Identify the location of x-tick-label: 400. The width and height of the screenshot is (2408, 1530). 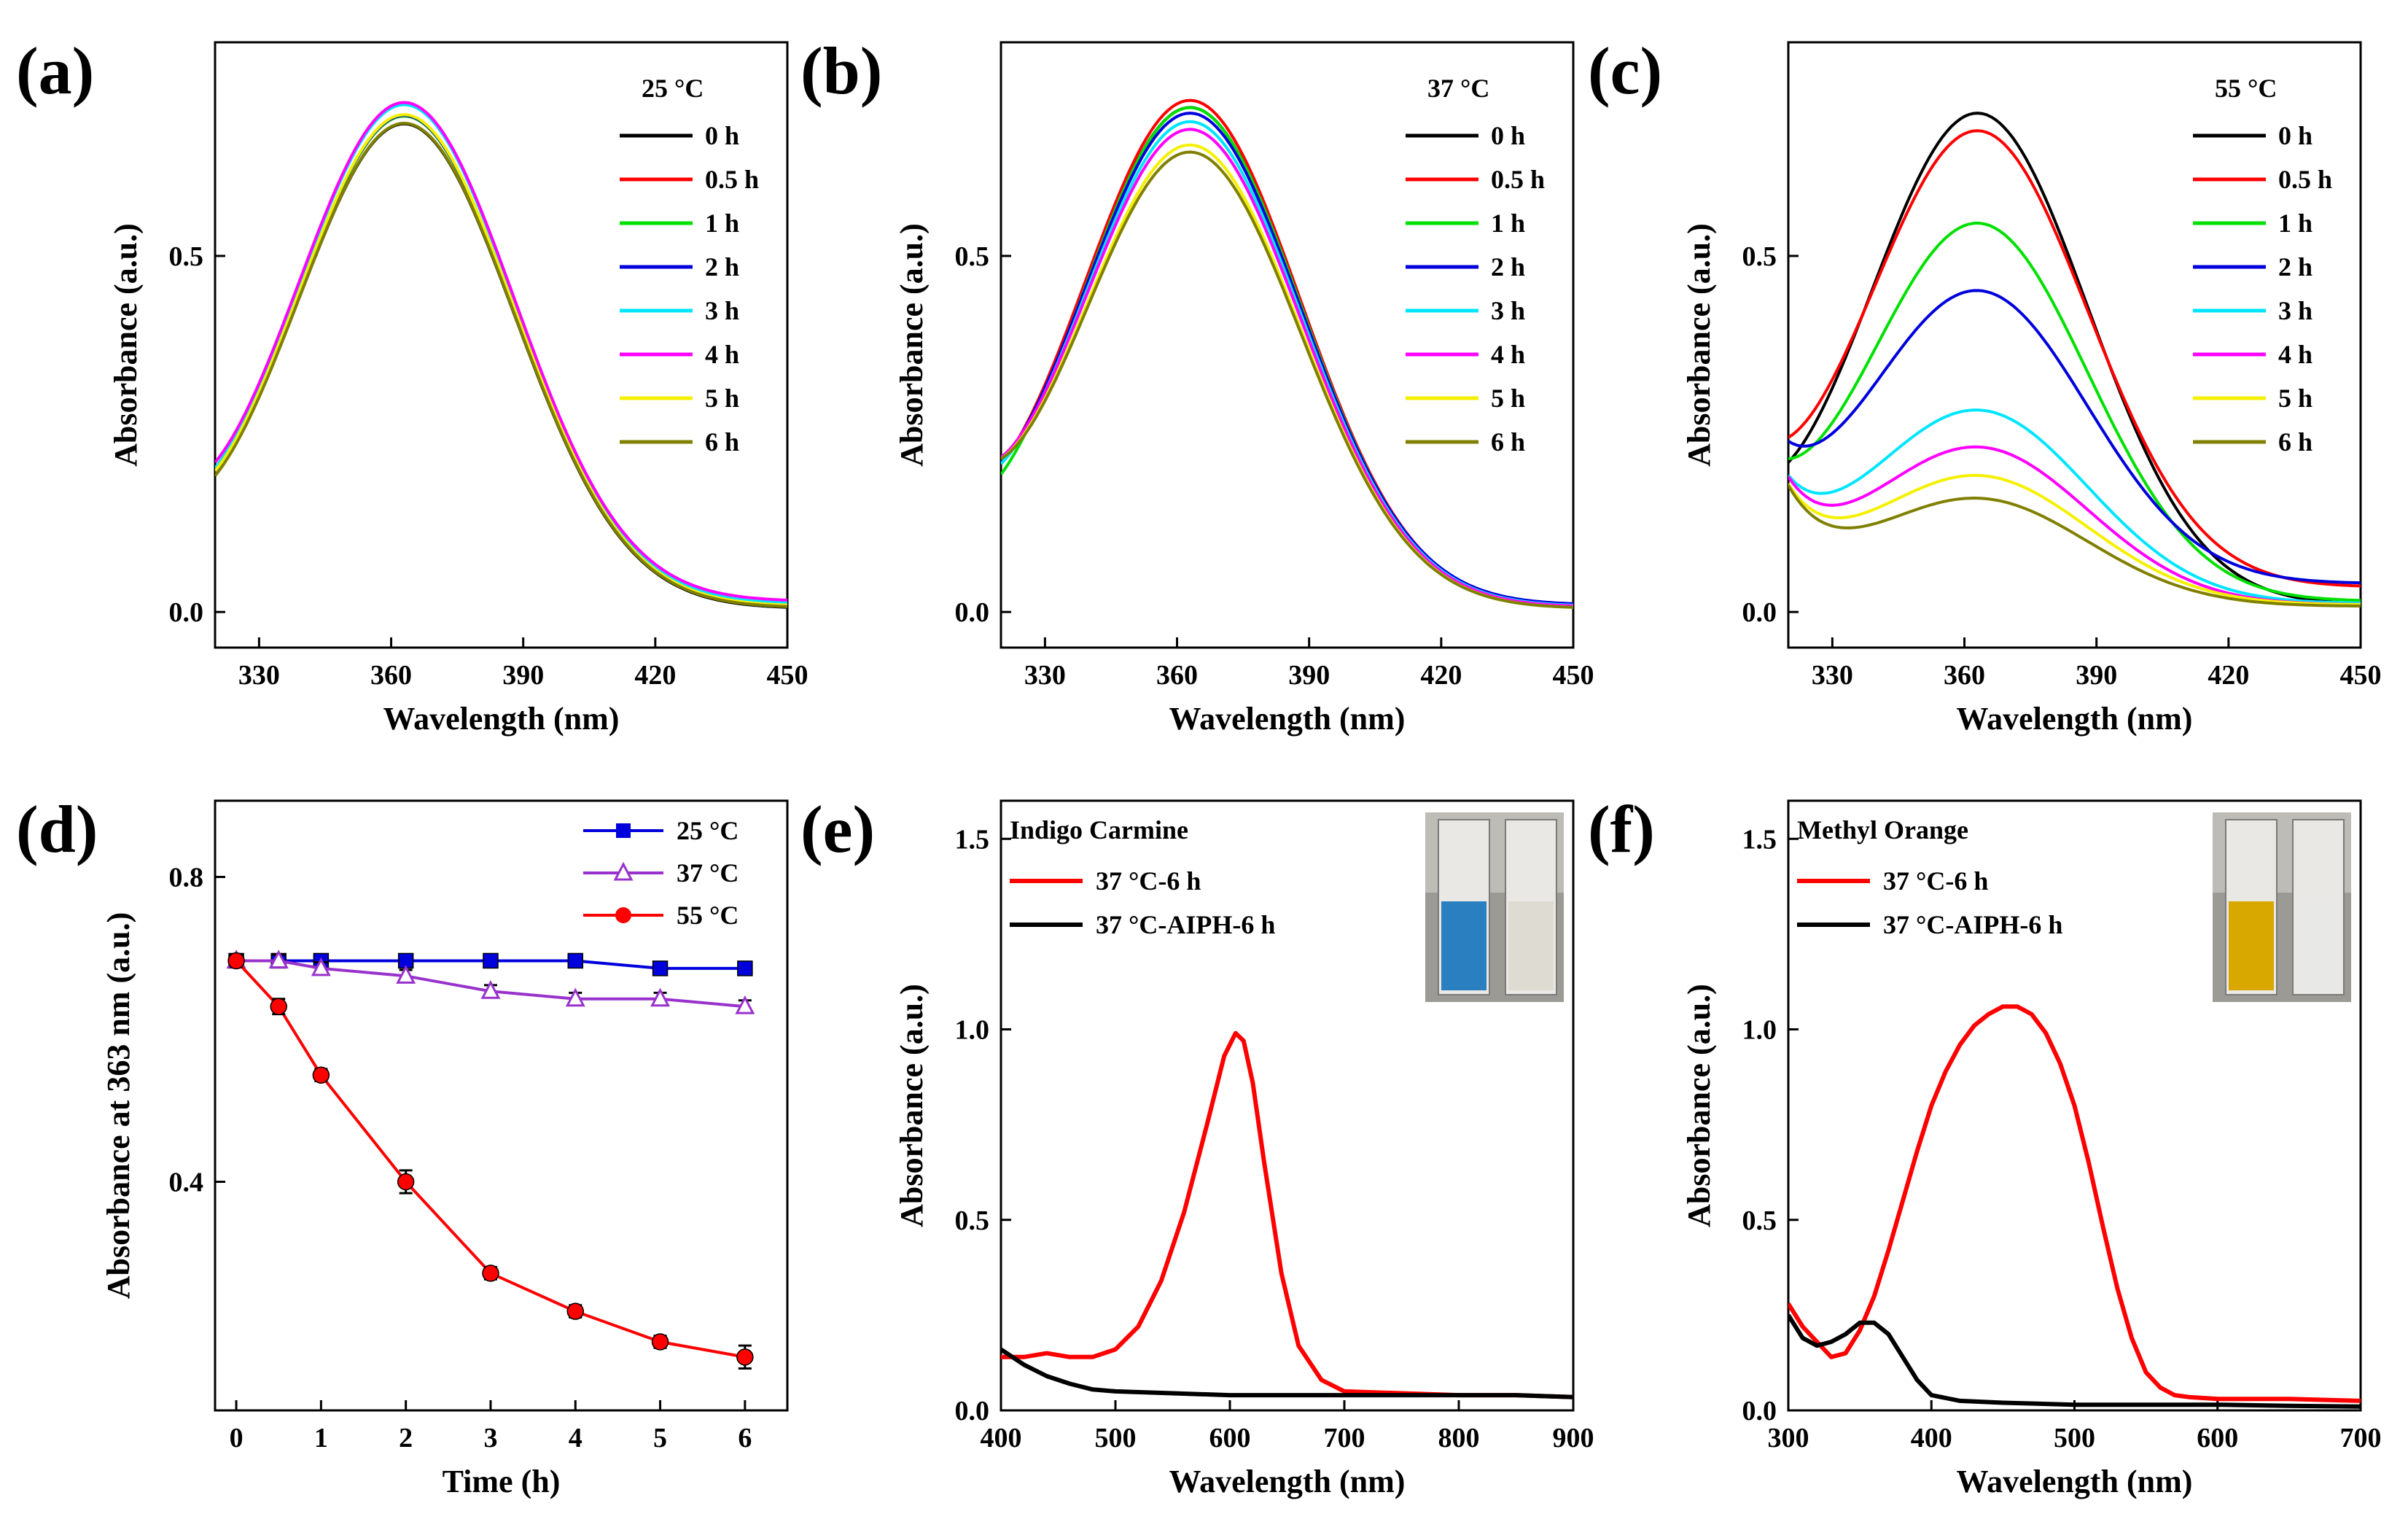
(1932, 1438).